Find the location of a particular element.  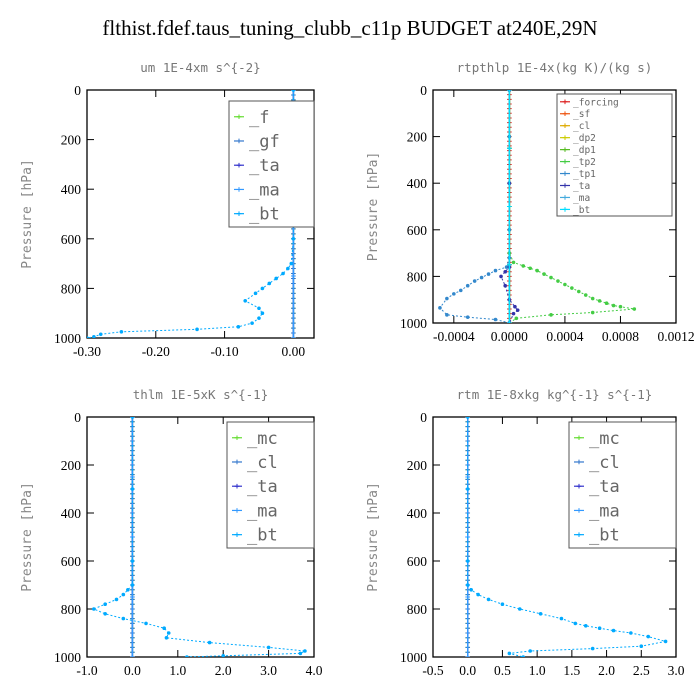

x-tick-label: -1.0 is located at coordinates (87, 670).